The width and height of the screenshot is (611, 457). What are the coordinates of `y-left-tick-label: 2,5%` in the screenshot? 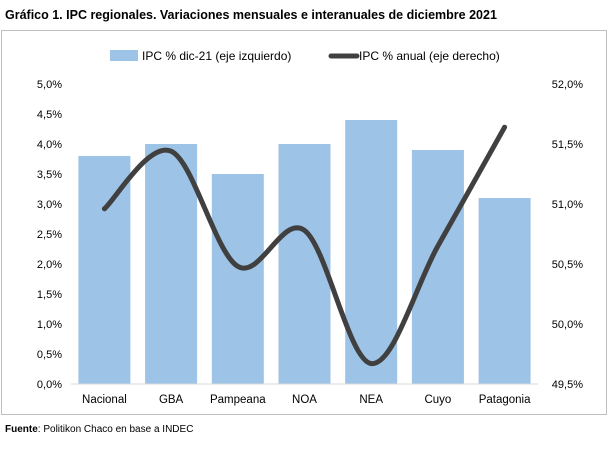 It's located at (49, 235).